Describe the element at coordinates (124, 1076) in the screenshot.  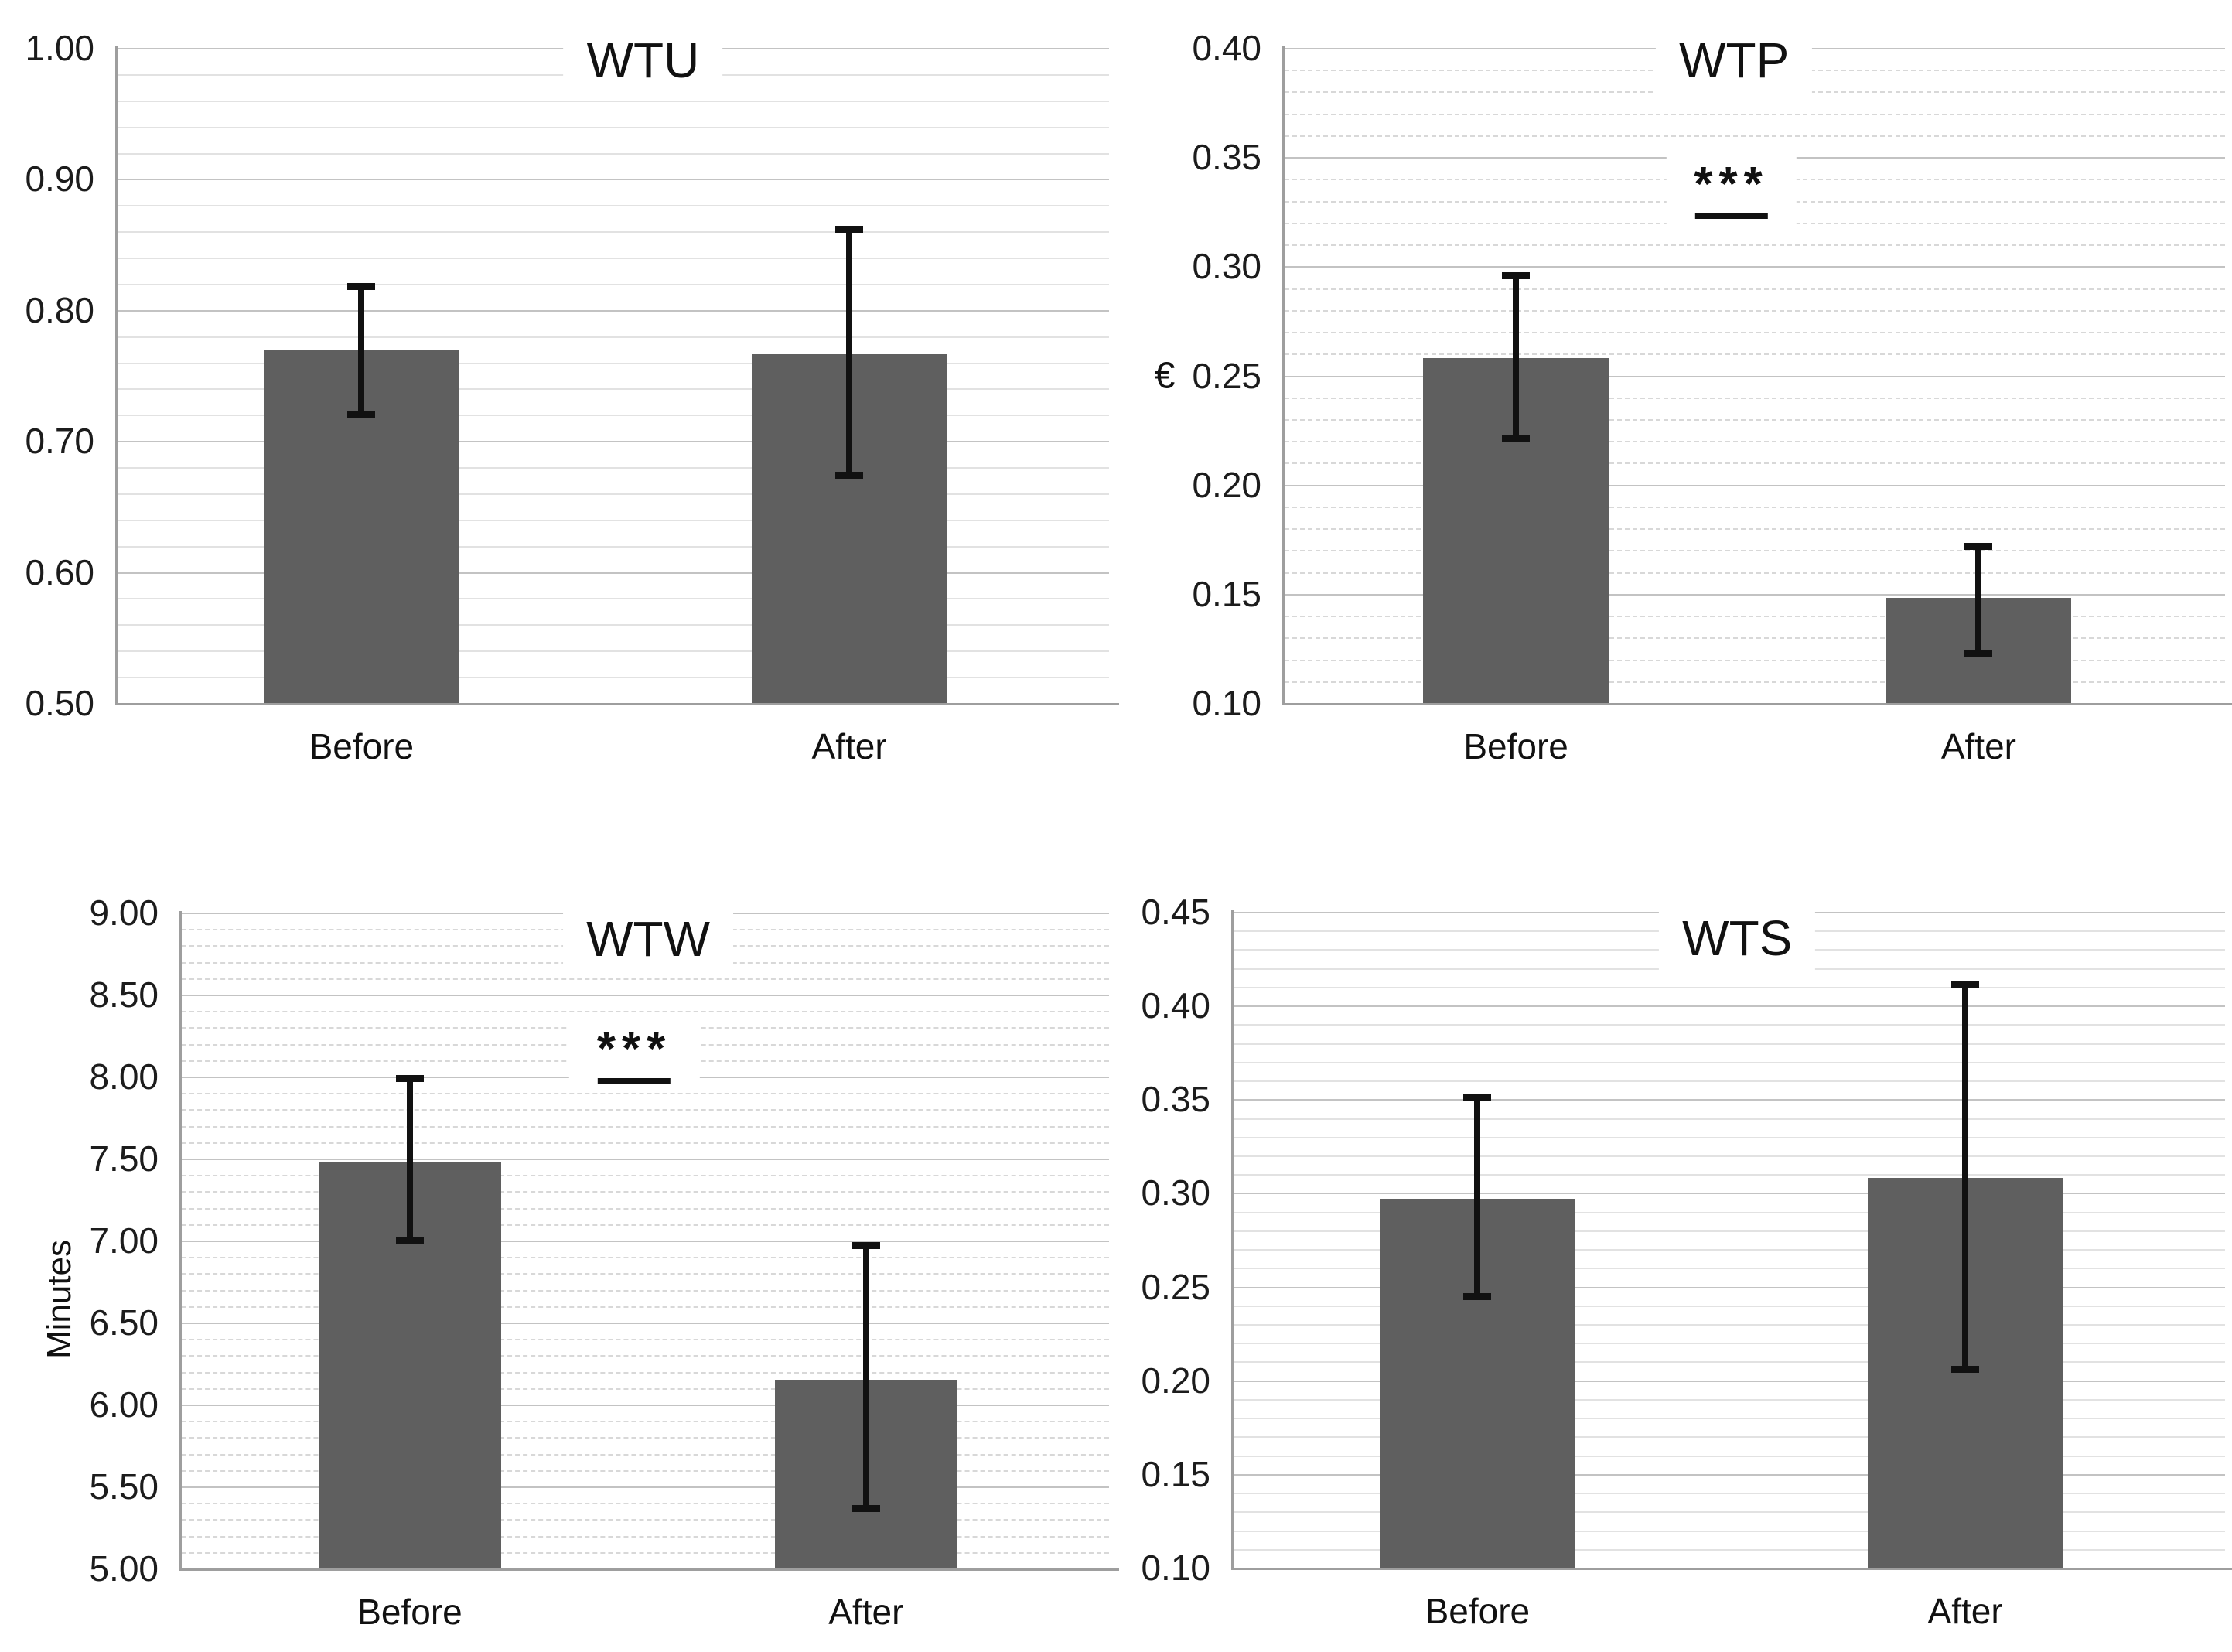
I see `y-axis-tick-label: 8.00` at that location.